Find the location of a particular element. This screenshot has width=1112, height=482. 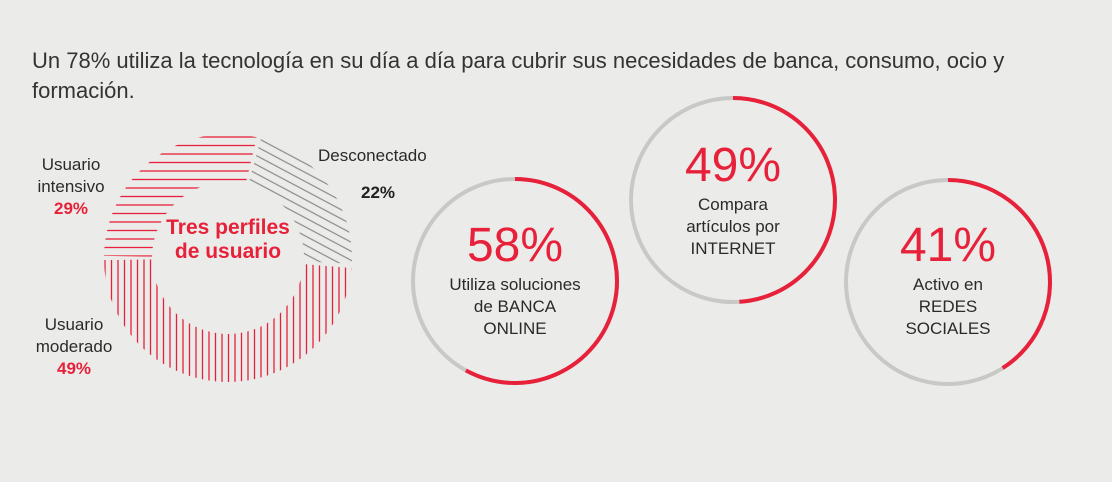

ring-redes-value: 41% is located at coordinates (948, 245).